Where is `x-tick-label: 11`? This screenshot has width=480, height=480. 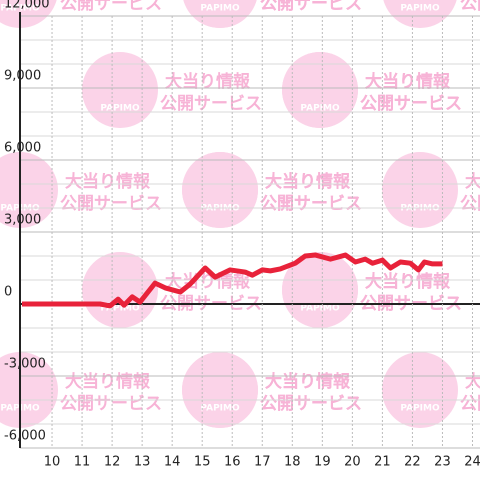 x-tick-label: 11 is located at coordinates (82, 462).